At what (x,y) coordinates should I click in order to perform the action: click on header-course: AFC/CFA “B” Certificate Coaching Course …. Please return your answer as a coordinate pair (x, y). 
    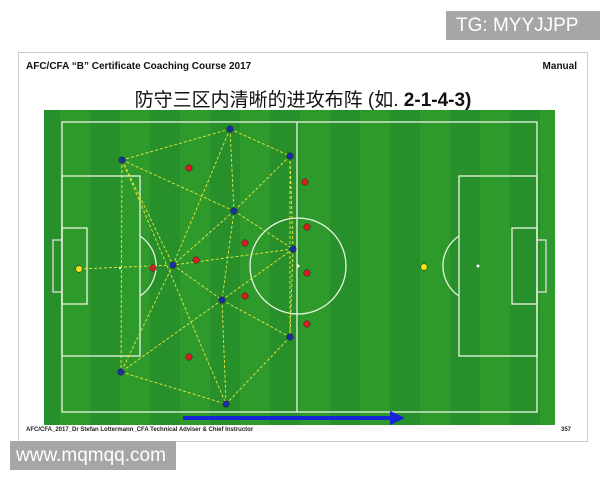
    Looking at the image, I should click on (139, 66).